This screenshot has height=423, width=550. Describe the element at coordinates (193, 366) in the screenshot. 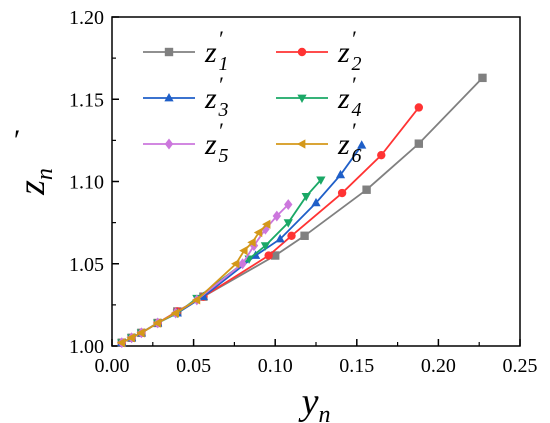

I see `x-tick-label: 0.05` at that location.